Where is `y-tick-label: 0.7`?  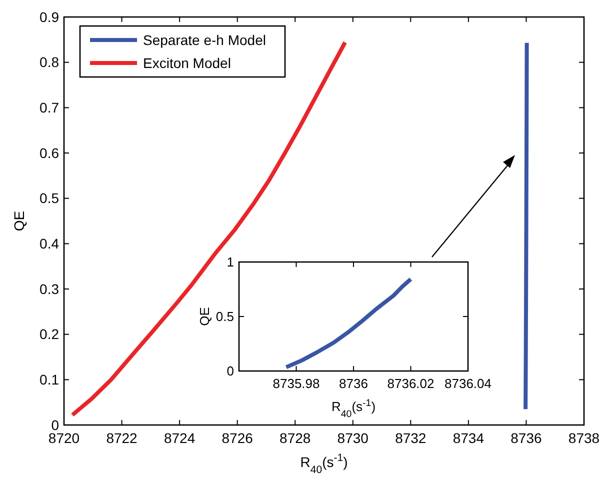
y-tick-label: 0.7 is located at coordinates (50, 108).